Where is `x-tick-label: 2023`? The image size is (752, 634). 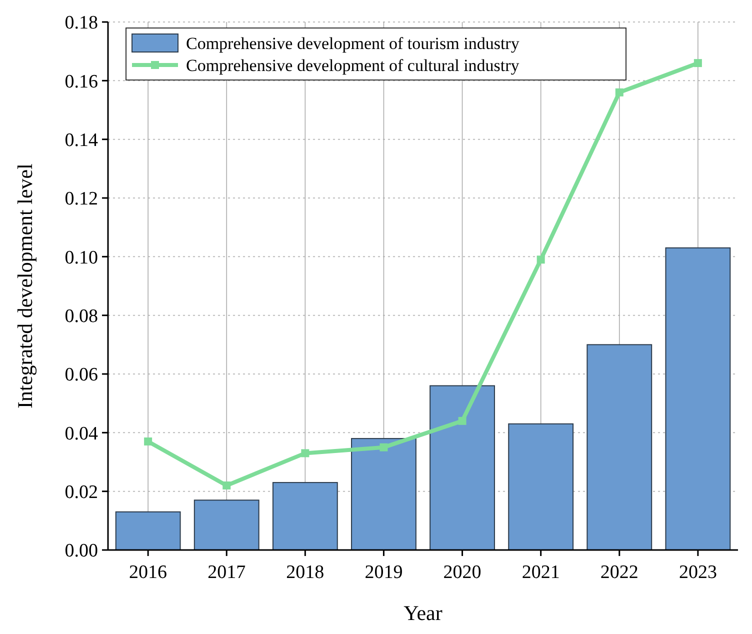 x-tick-label: 2023 is located at coordinates (697, 572).